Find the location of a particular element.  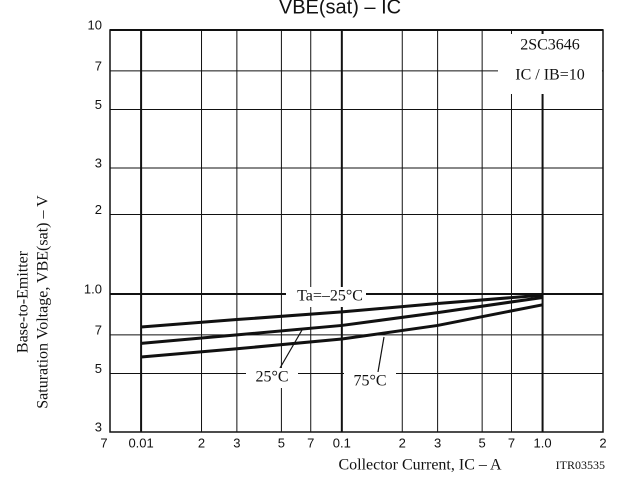

y-tick-label: 2 is located at coordinates (98, 209).